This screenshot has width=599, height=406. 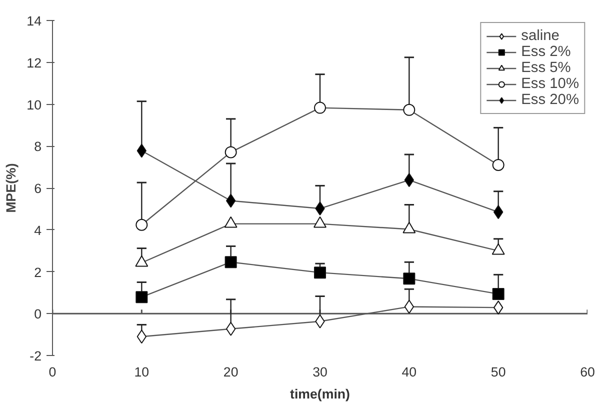 I want to click on x-tick-label: 60, so click(x=587, y=372).